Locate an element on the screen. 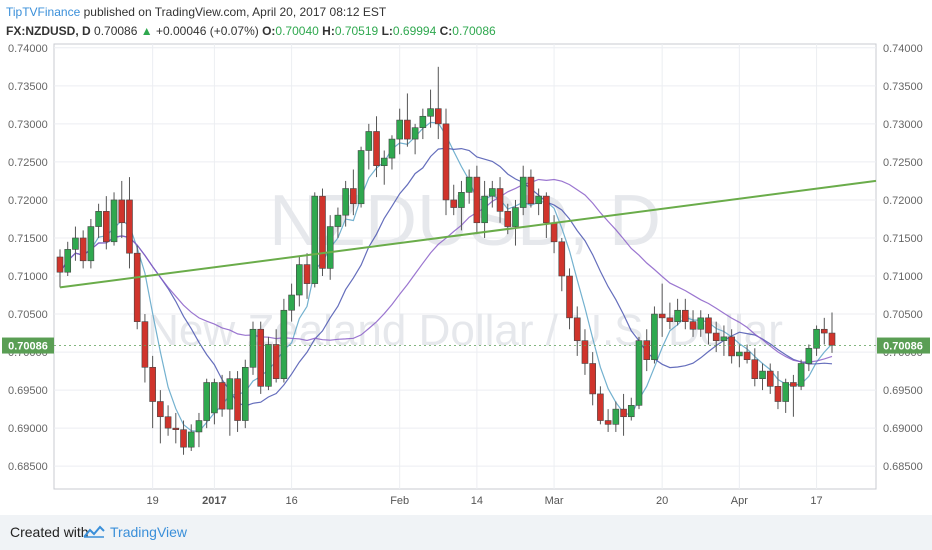 The height and width of the screenshot is (550, 932). y-tick-label-right: 0.68500 is located at coordinates (903, 467).